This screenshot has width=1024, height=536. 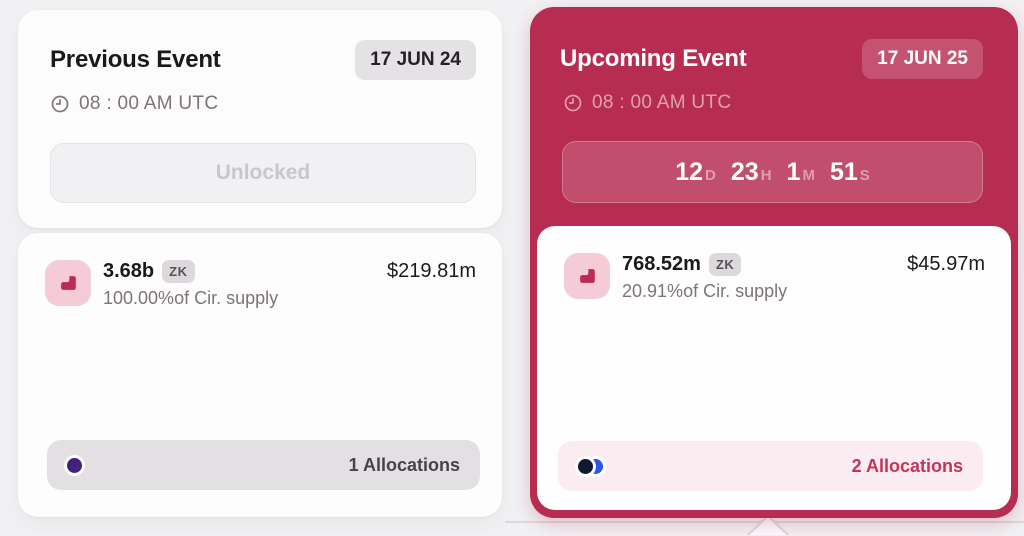 What do you see at coordinates (190, 284) in the screenshot?
I see `previous-token-info: 3.68b ZK 100.00%of Cir. supply` at bounding box center [190, 284].